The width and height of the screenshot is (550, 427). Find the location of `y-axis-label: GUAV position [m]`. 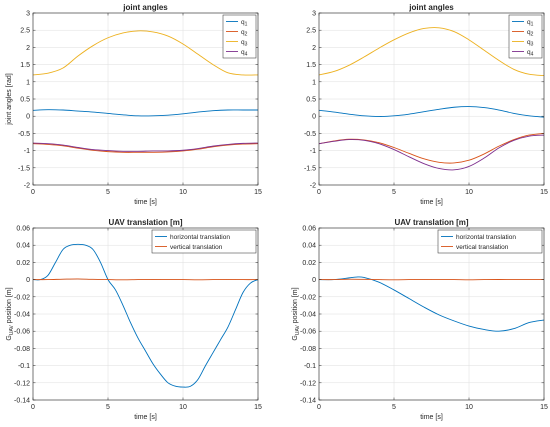

y-axis-label: GUAV position [m] is located at coordinates (296, 313).